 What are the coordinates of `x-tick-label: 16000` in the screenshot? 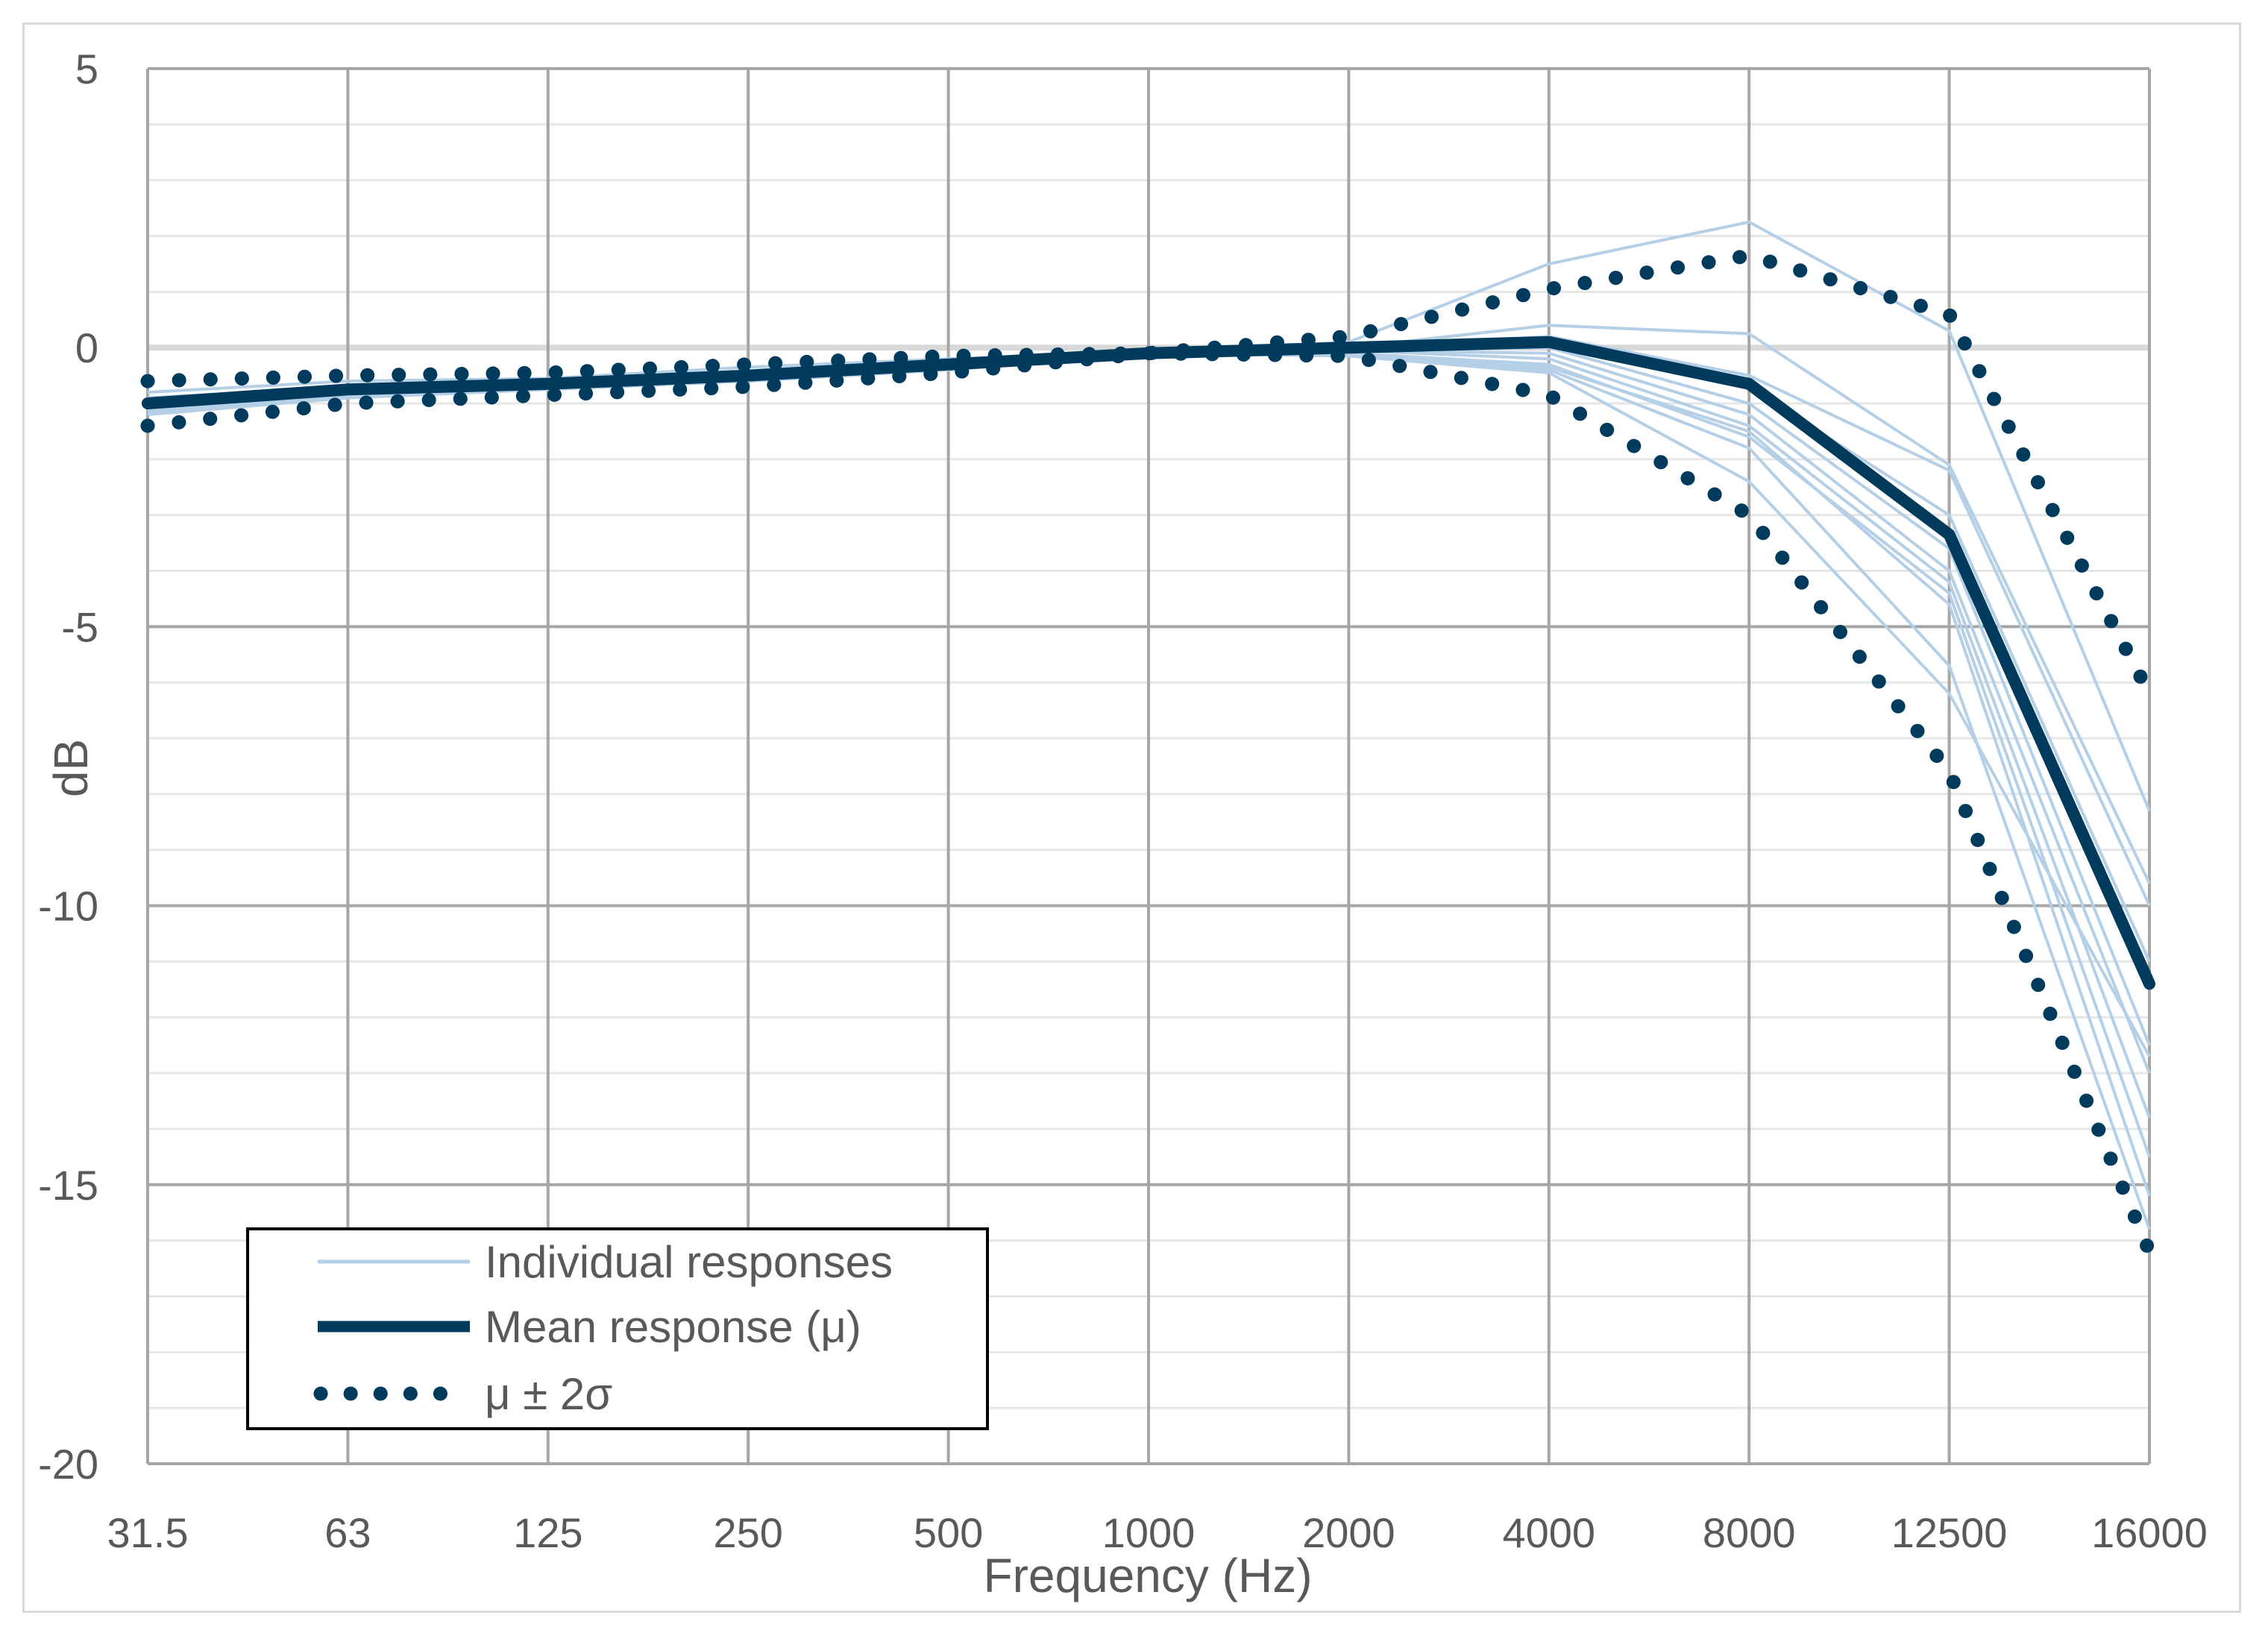 It's located at (2150, 1532).